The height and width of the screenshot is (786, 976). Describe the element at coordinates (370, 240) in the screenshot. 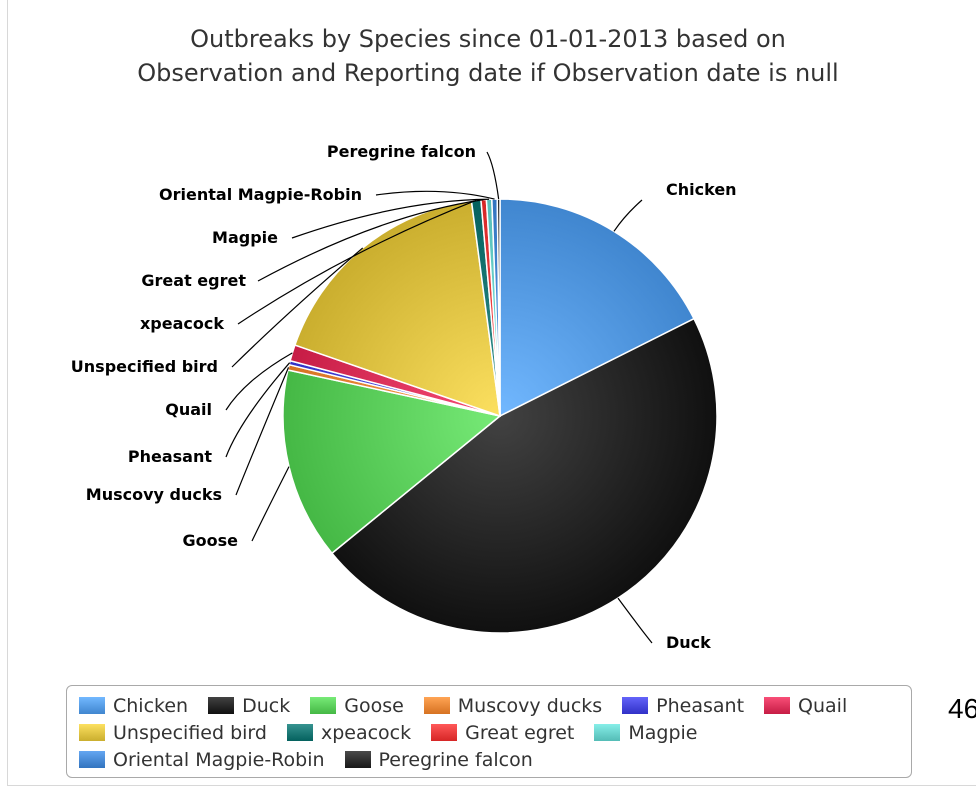

I see `connector-great-egret` at that location.